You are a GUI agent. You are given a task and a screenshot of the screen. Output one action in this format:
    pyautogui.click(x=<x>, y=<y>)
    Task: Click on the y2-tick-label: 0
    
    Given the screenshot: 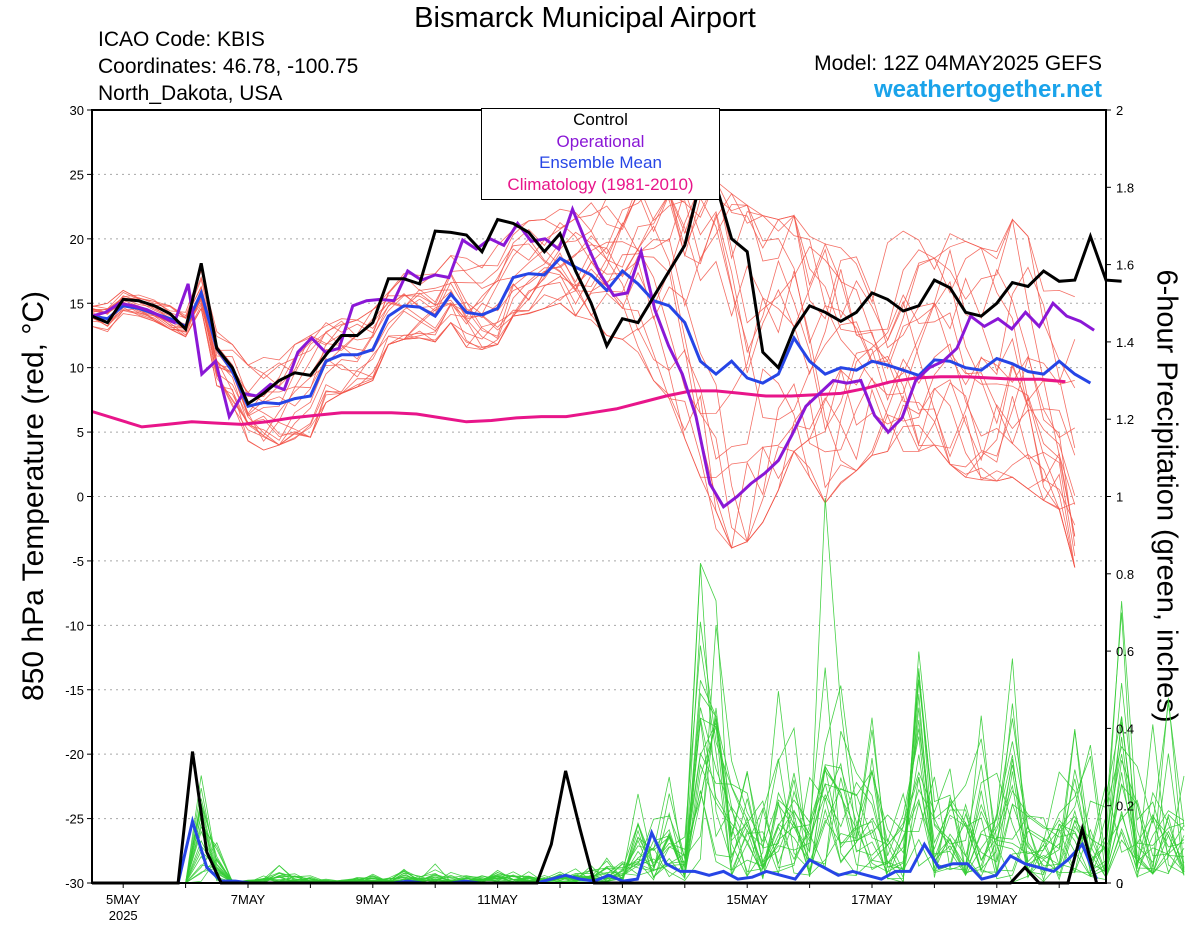 What is the action you would take?
    pyautogui.click(x=1119, y=883)
    